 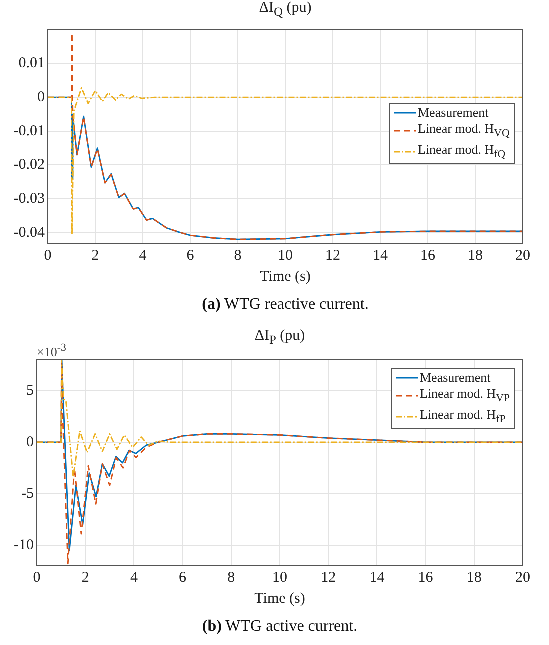 What do you see at coordinates (464, 131) in the screenshot?
I see `legend-label: Linear mod. H$_{VQ}$` at bounding box center [464, 131].